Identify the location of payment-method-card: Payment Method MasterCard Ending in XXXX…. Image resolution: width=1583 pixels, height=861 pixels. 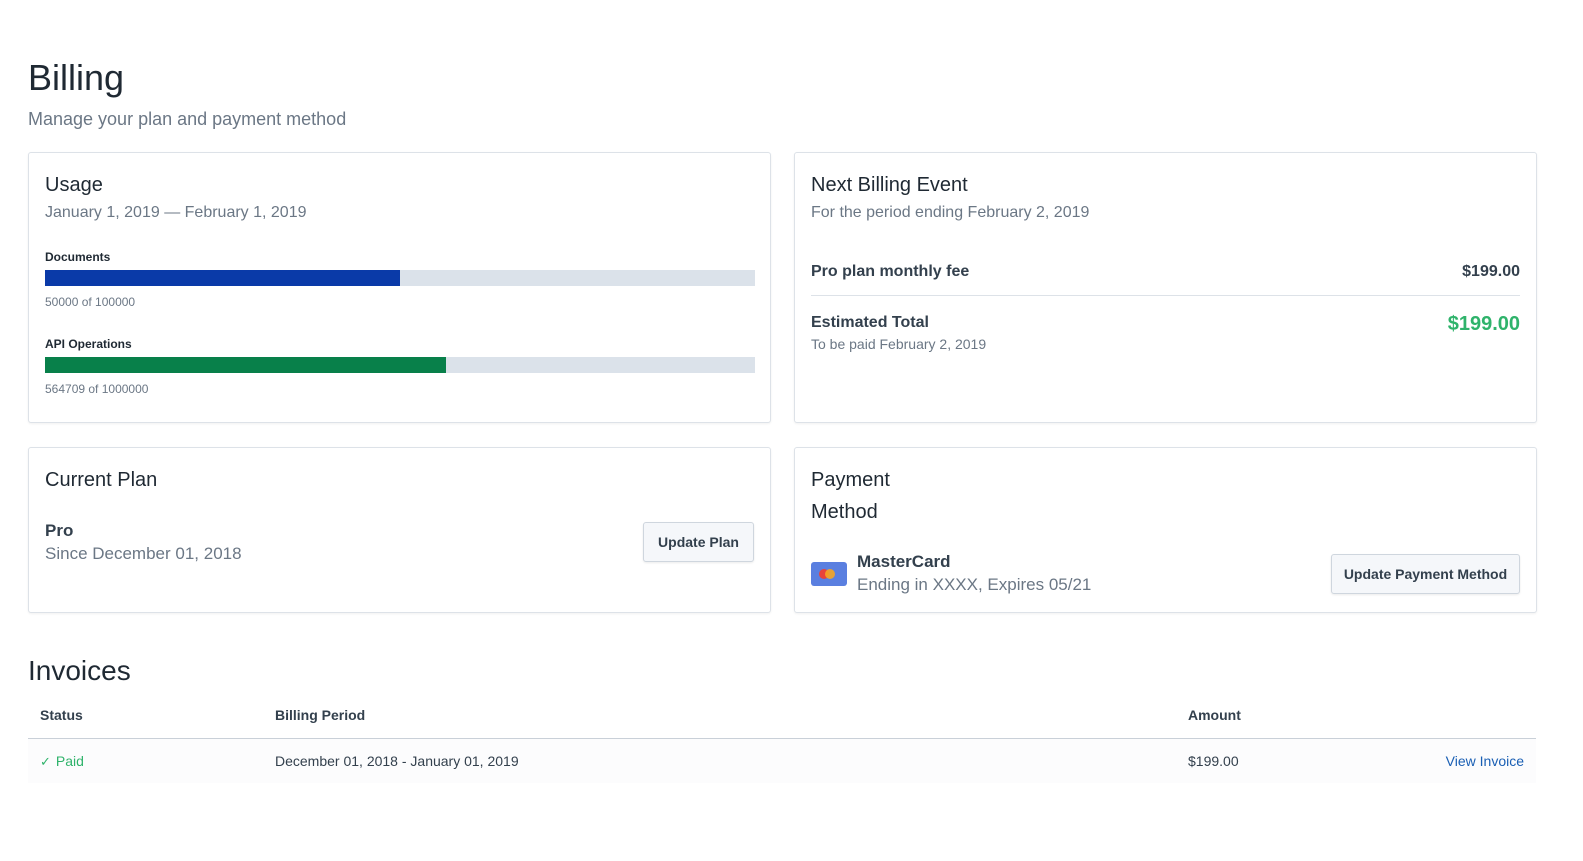
(1165, 530).